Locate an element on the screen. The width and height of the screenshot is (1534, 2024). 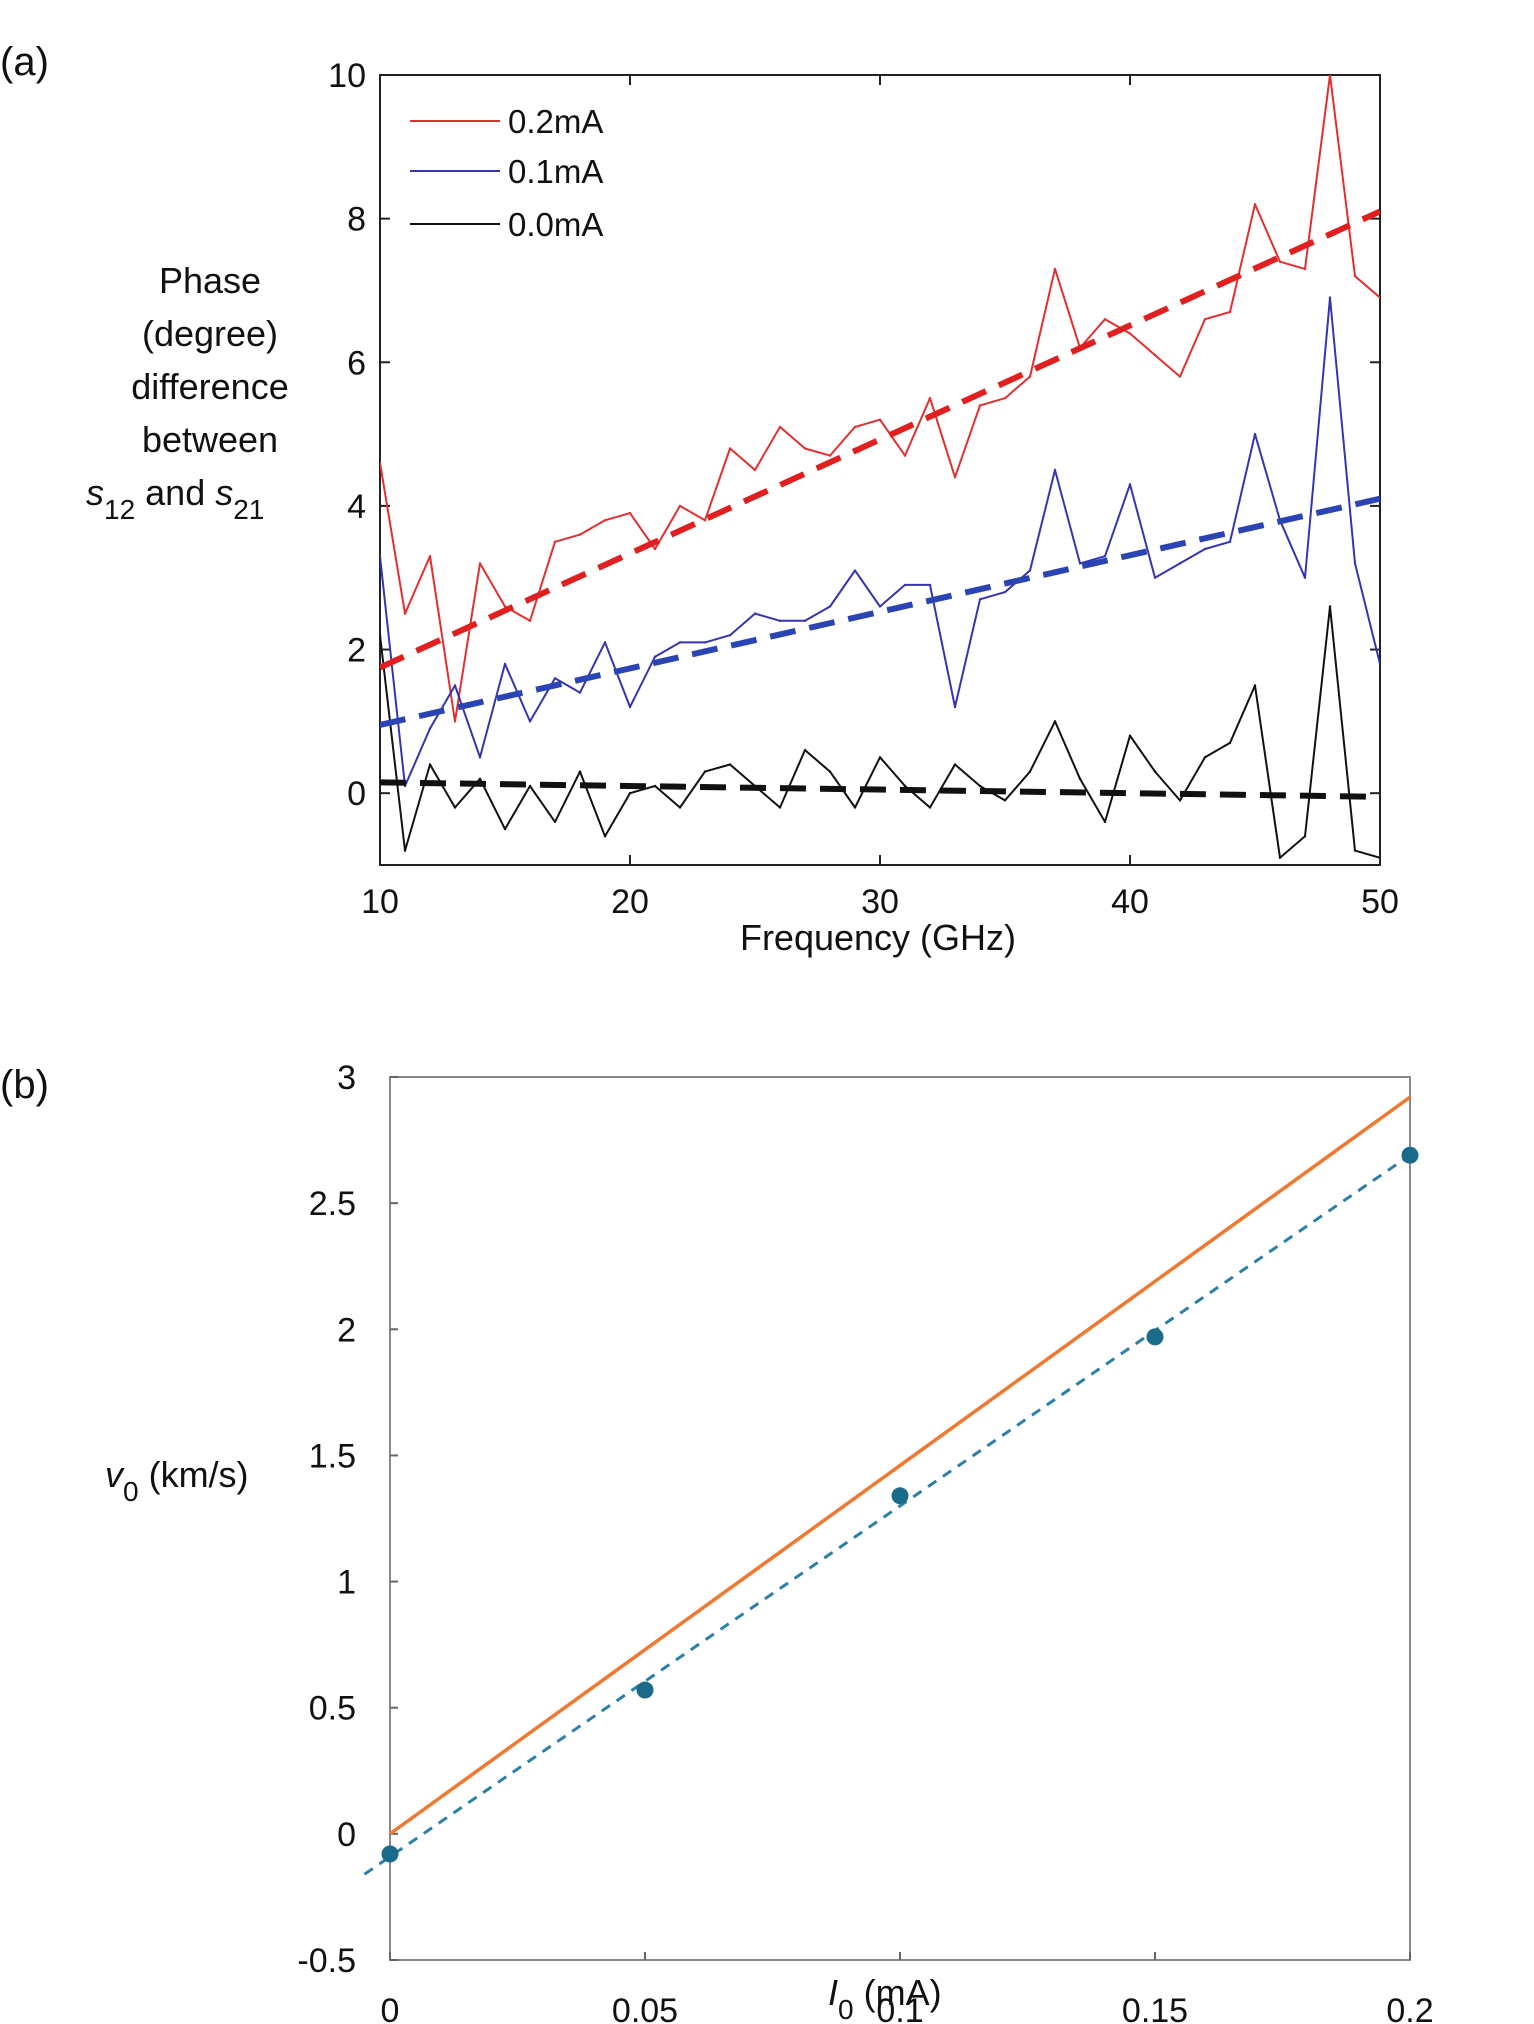
data-point-0.2mA-47 is located at coordinates (1305, 269).